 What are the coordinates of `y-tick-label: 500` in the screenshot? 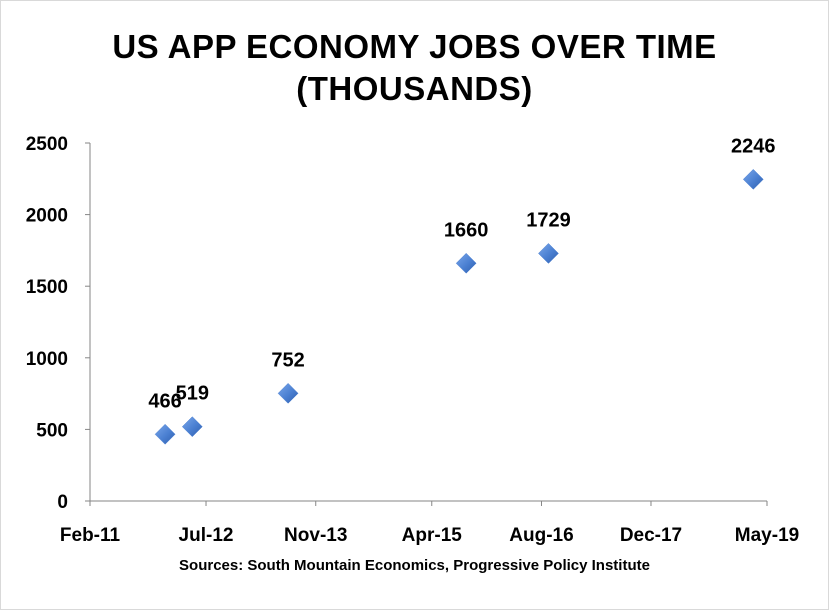 It's located at (52, 430).